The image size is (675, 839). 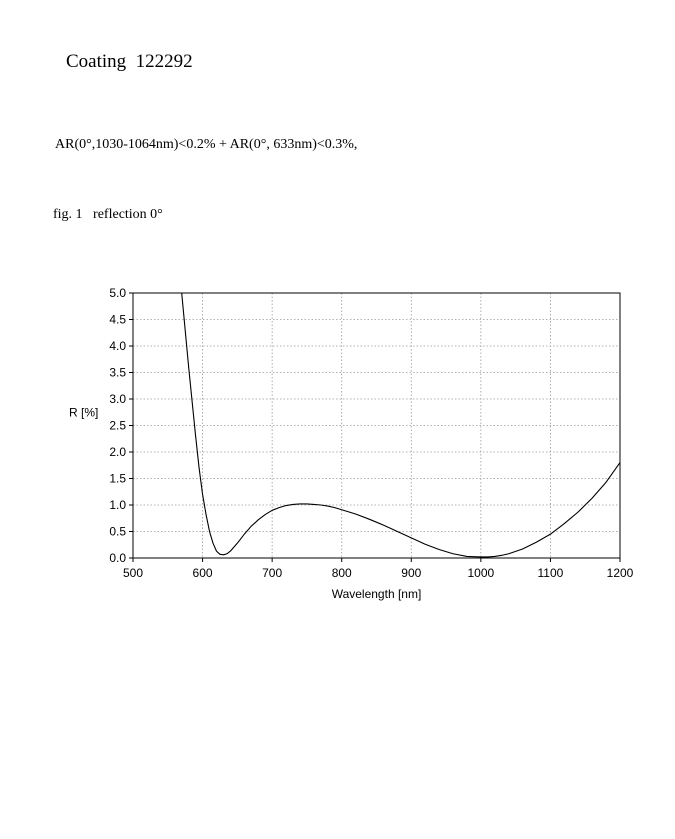 I want to click on y-tick-label: 5.0, so click(x=117, y=293).